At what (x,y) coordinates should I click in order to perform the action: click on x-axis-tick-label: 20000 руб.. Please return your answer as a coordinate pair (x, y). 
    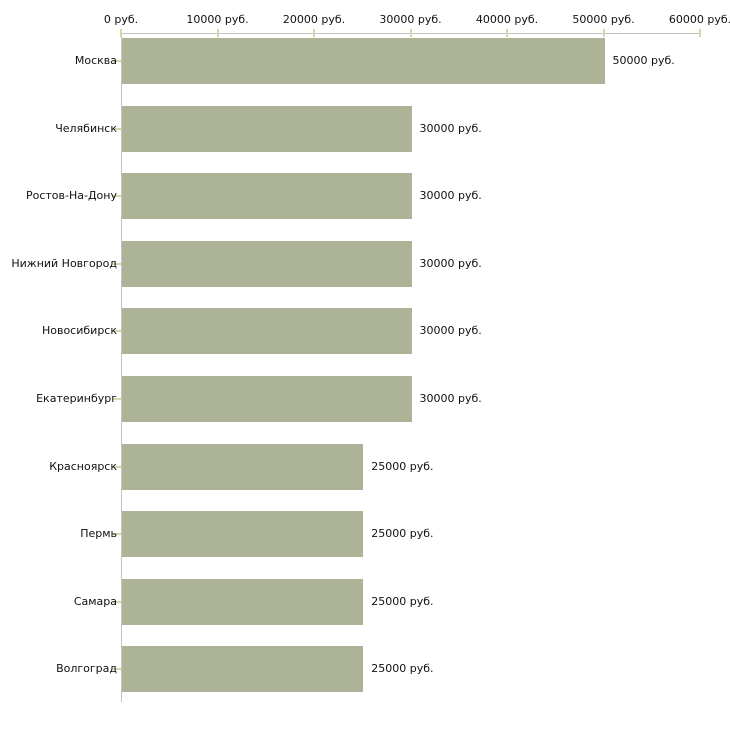
    Looking at the image, I should click on (314, 19).